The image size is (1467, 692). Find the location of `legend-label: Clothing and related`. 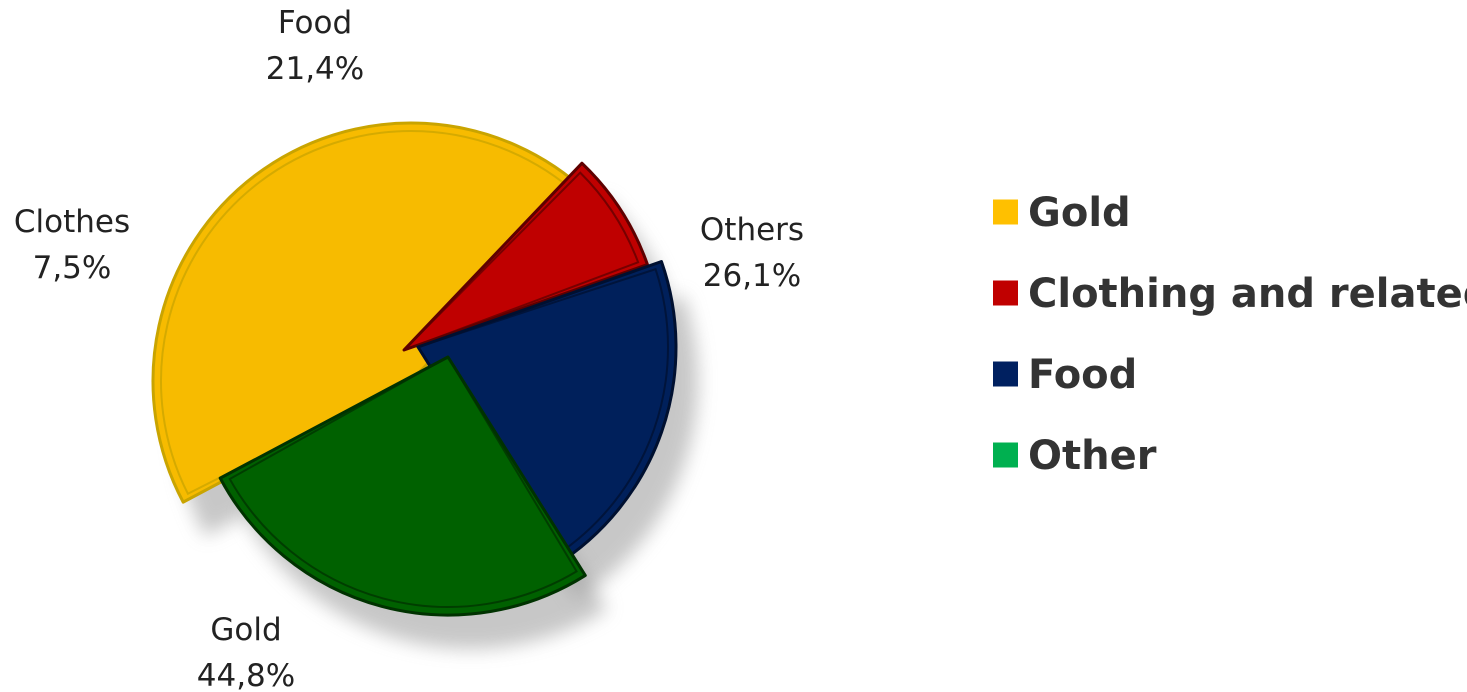

legend-label: Clothing and related is located at coordinates (1247, 294).